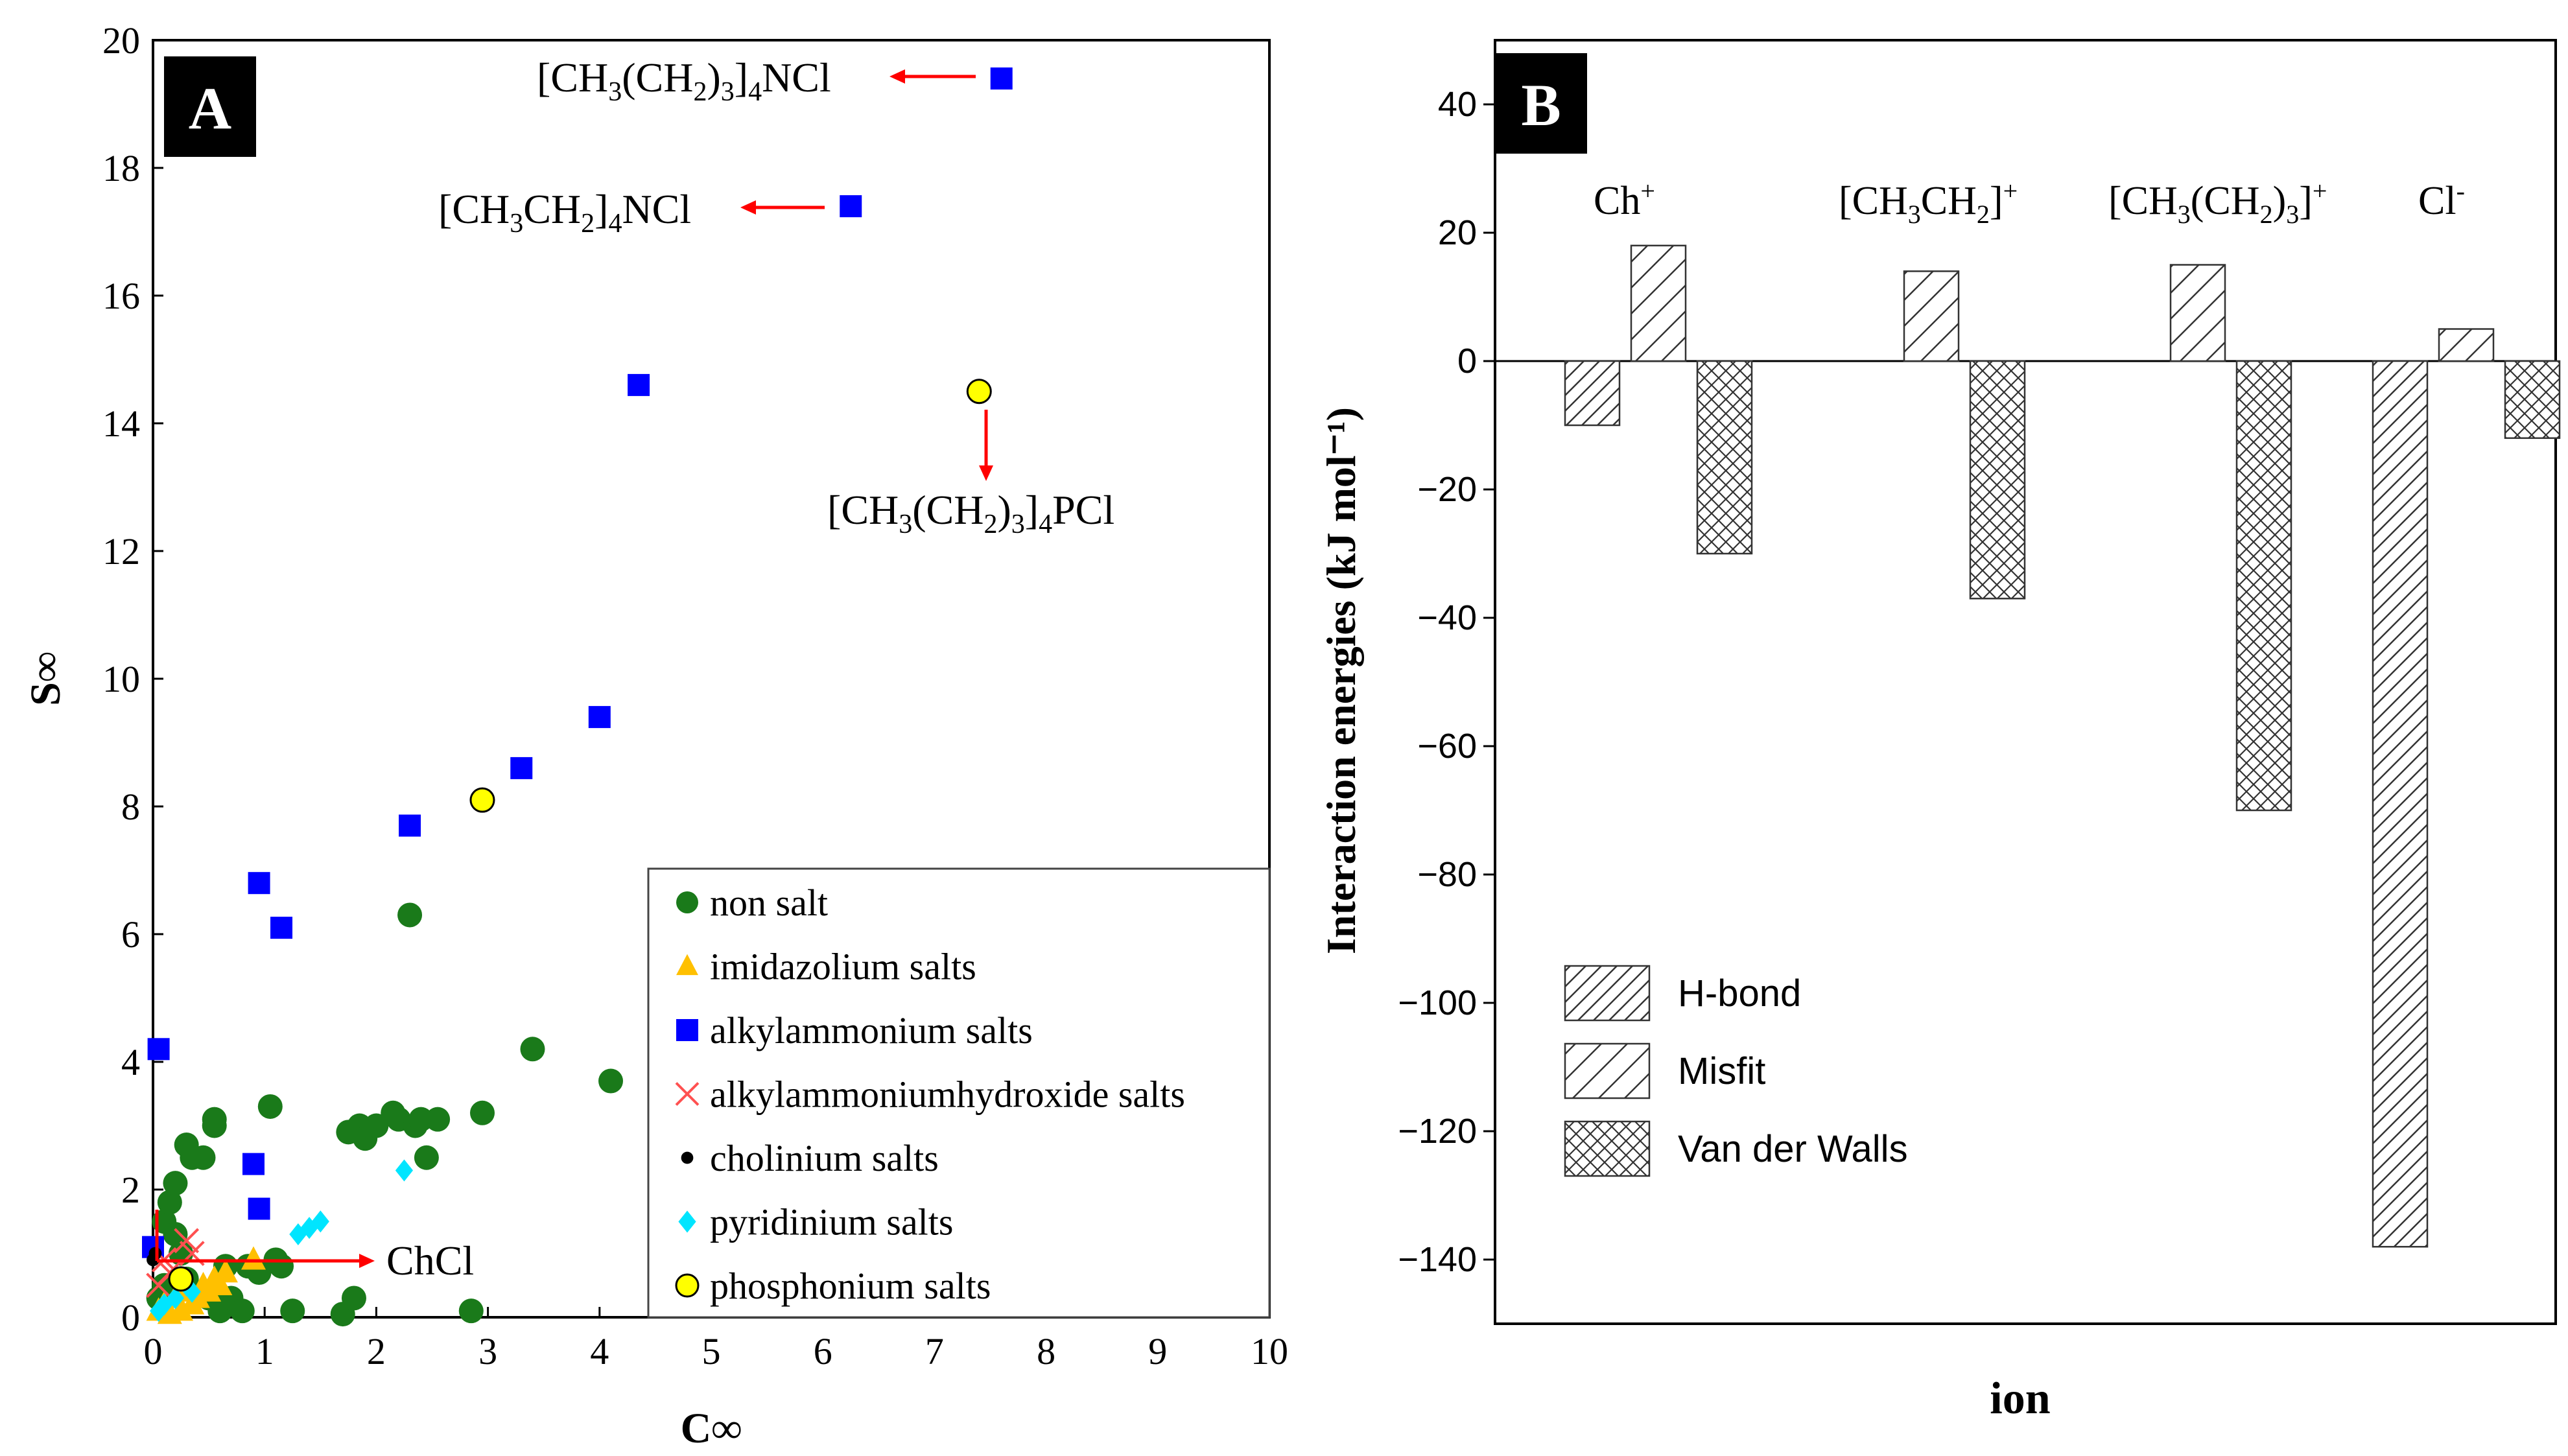  I want to click on y-tick-label: 16, so click(121, 296).